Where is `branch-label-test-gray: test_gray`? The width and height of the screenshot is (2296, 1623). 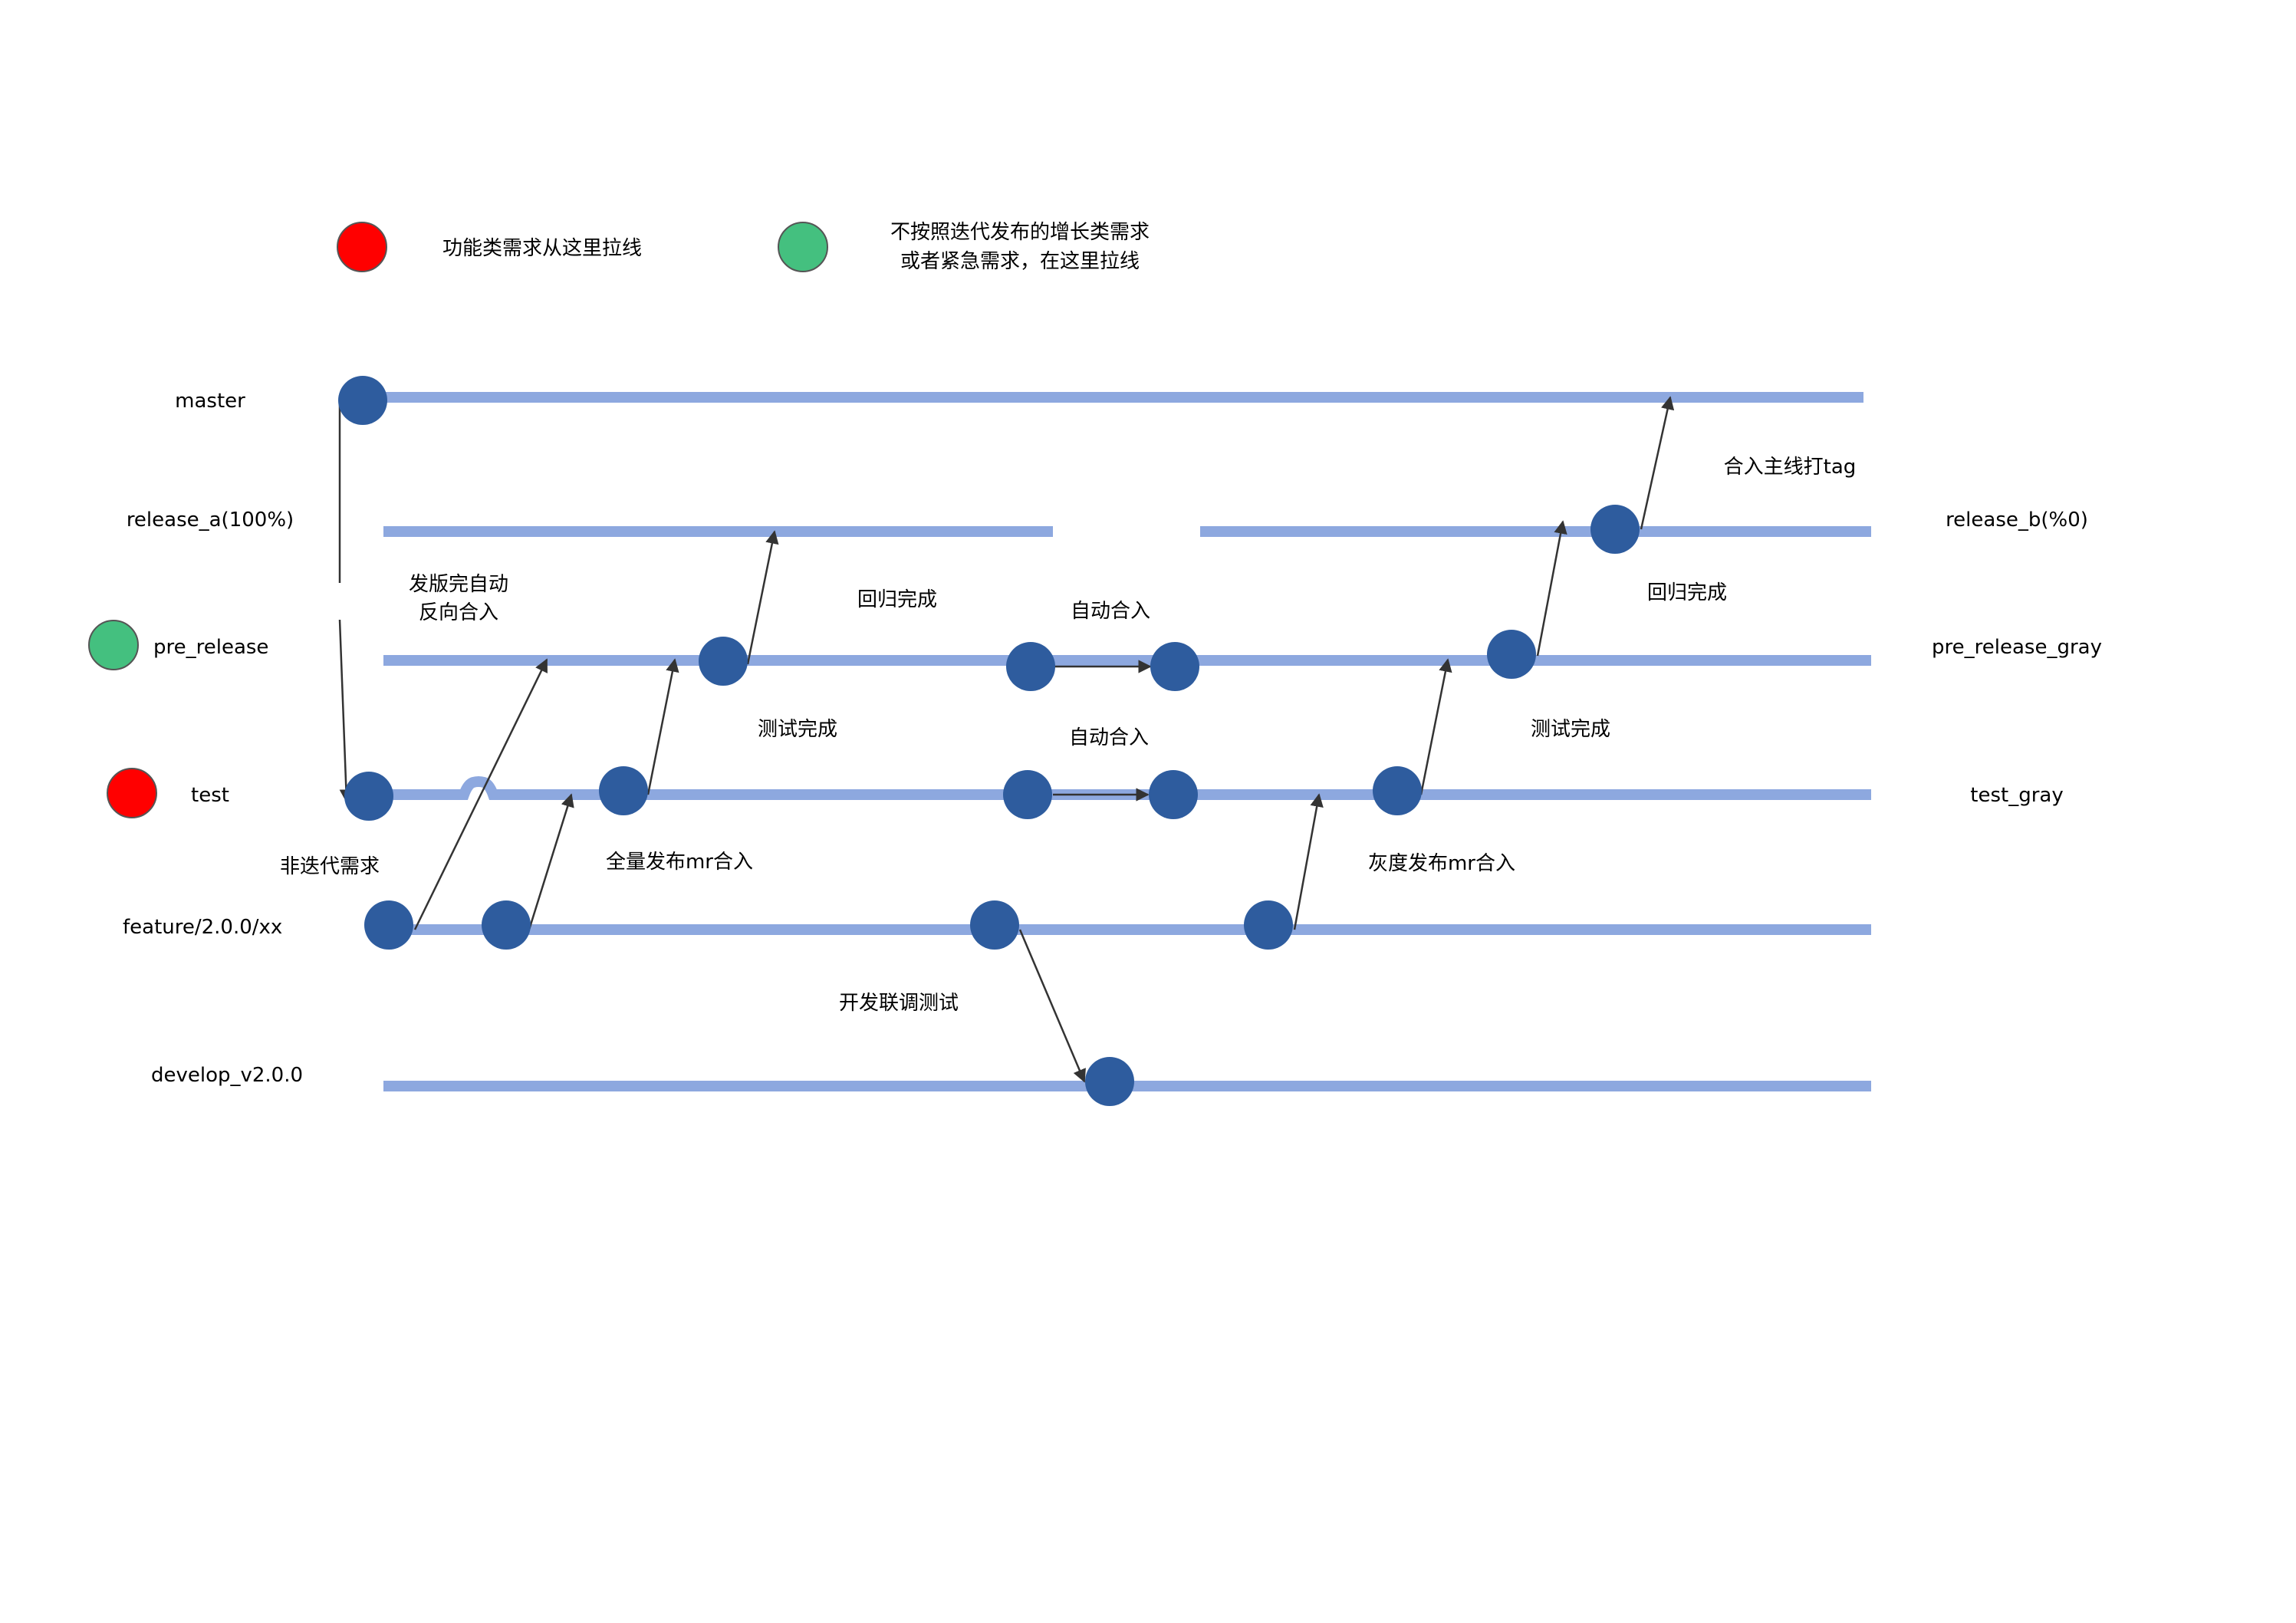 branch-label-test-gray: test_gray is located at coordinates (2016, 796).